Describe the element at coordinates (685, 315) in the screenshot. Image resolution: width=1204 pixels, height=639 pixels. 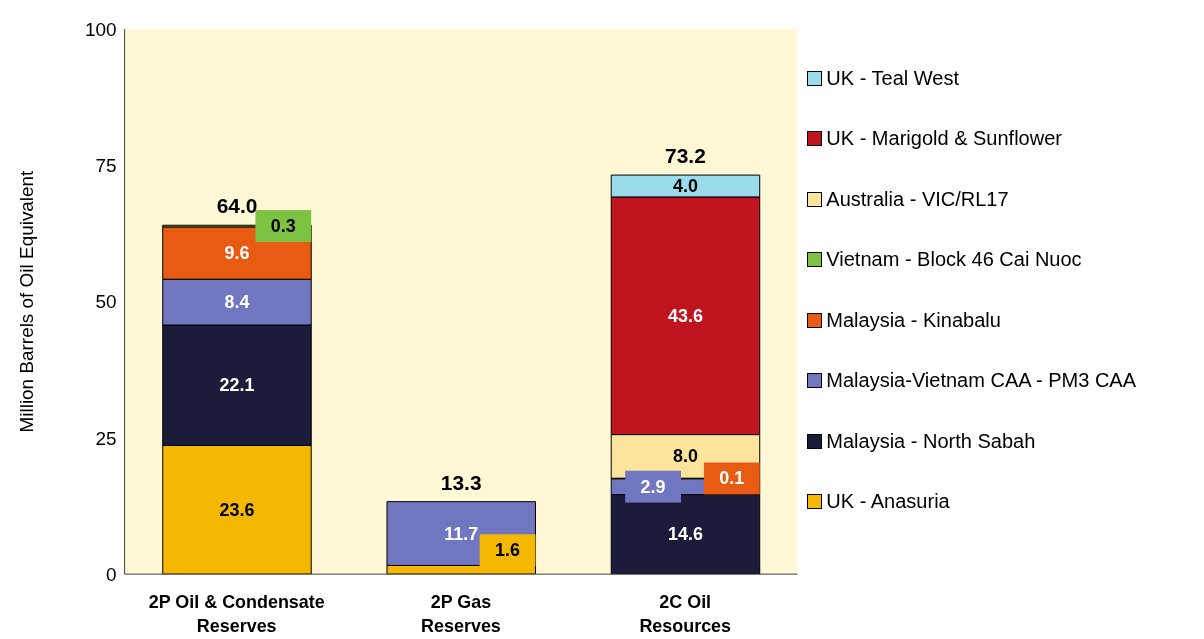
I see `data-label: 43.6` at that location.